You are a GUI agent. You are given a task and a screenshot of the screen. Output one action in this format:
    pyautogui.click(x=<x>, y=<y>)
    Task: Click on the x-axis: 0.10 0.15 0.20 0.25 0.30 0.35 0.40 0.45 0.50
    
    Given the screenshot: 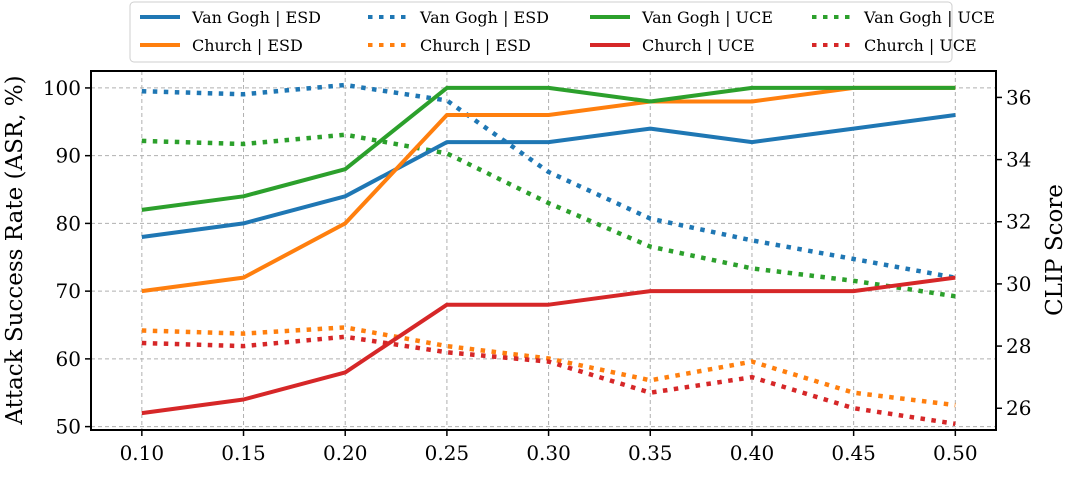 What is the action you would take?
    pyautogui.click(x=549, y=447)
    